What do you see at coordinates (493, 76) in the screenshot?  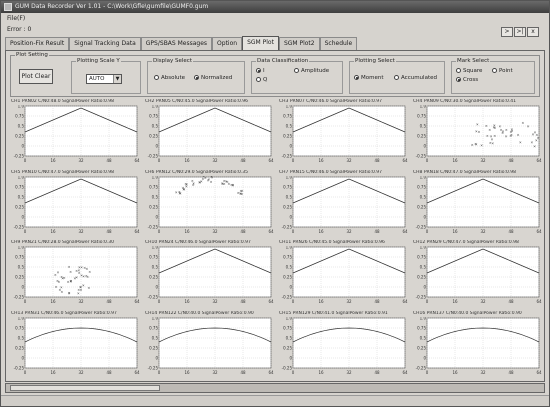 I see `mark-select-group: Mark Select Square Point Cross` at bounding box center [493, 76].